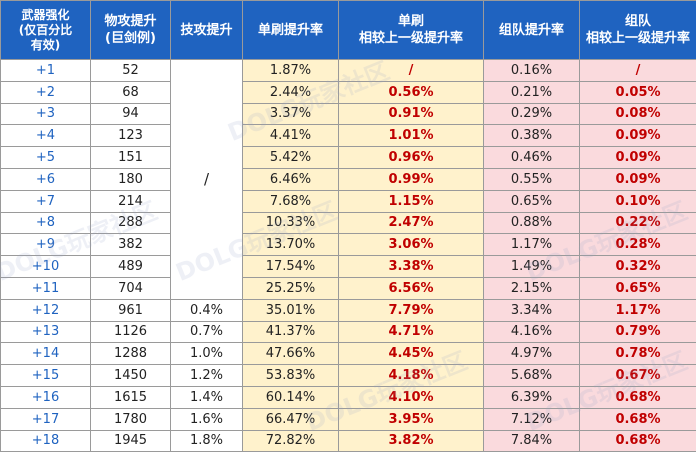 The width and height of the screenshot is (696, 454). I want to click on solo-increment-cell: 3.38%, so click(411, 266).